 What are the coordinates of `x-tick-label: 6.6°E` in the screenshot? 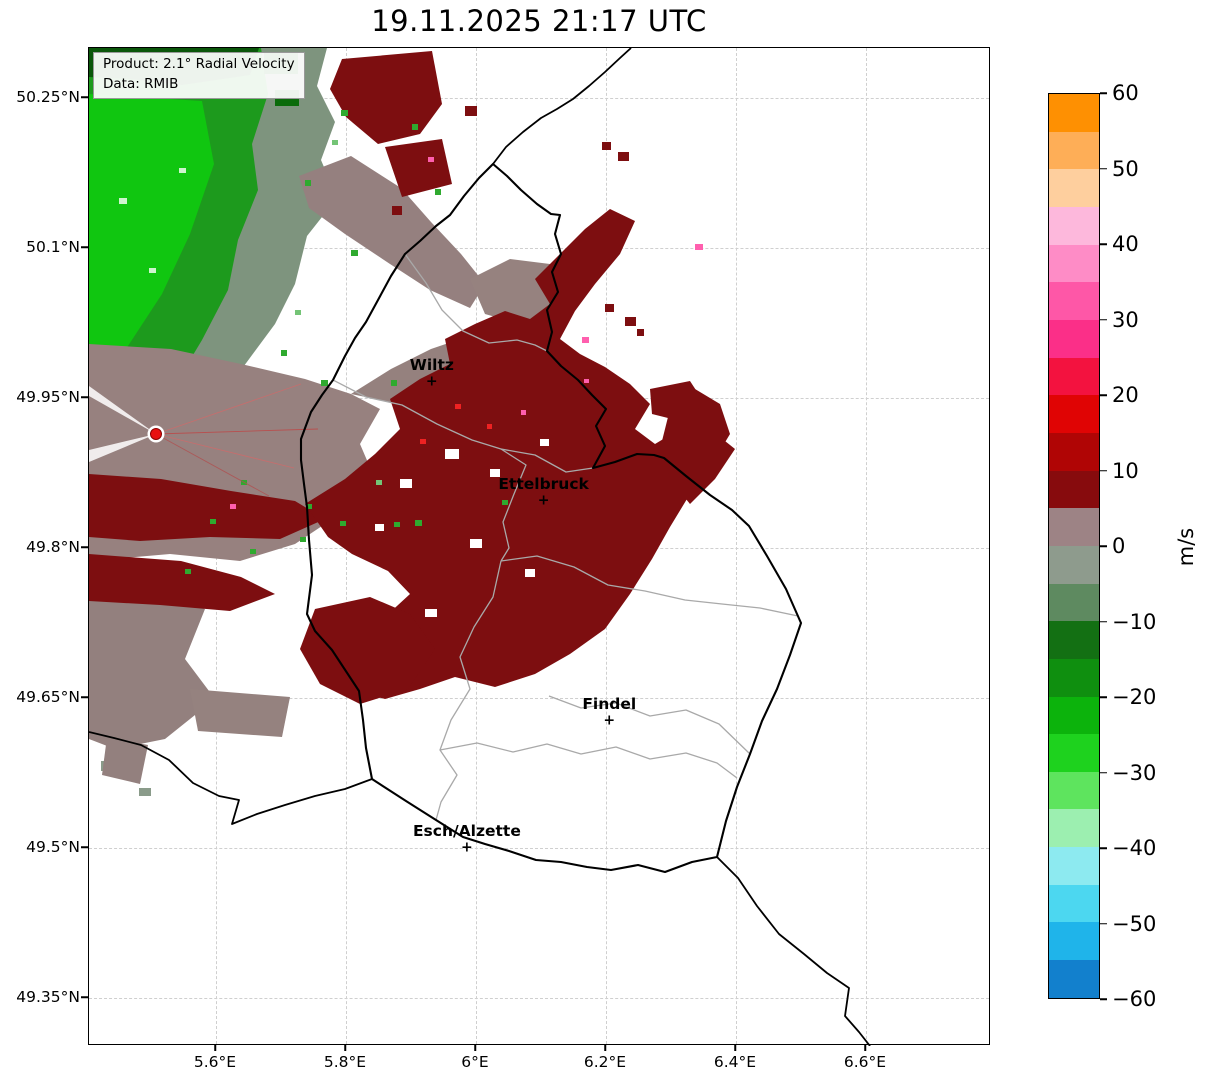 It's located at (865, 1062).